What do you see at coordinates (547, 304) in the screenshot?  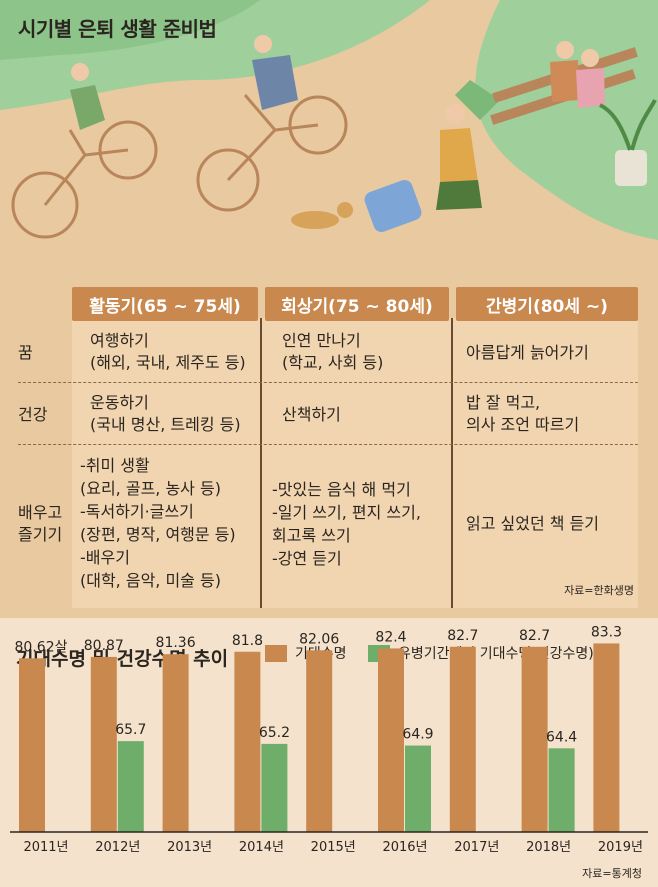 I see `column-header-care: 간병기(80세 ~)` at bounding box center [547, 304].